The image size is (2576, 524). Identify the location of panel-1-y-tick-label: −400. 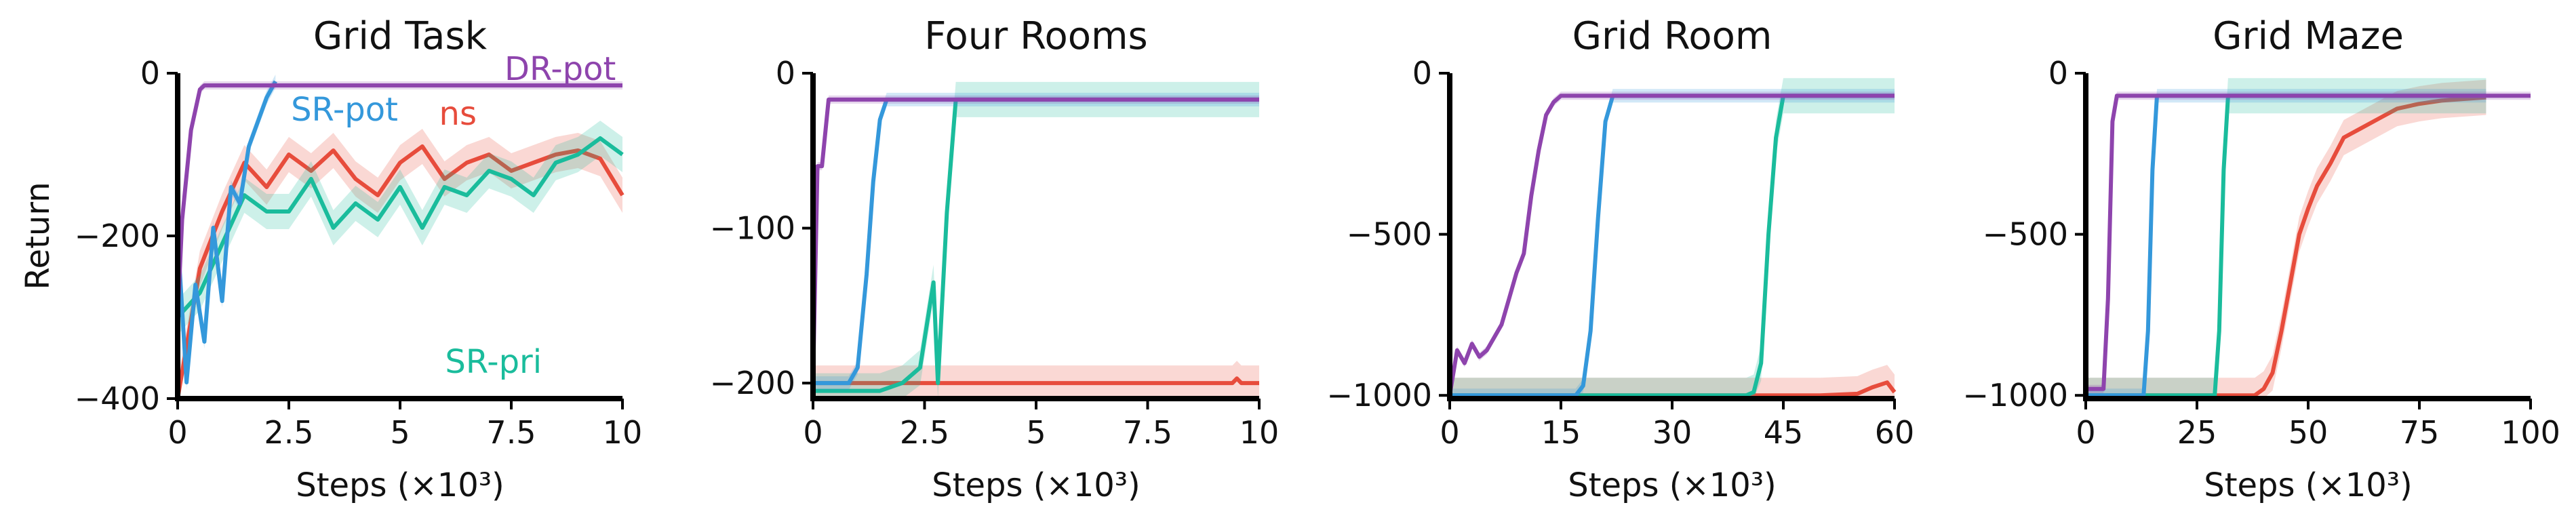
(117, 398).